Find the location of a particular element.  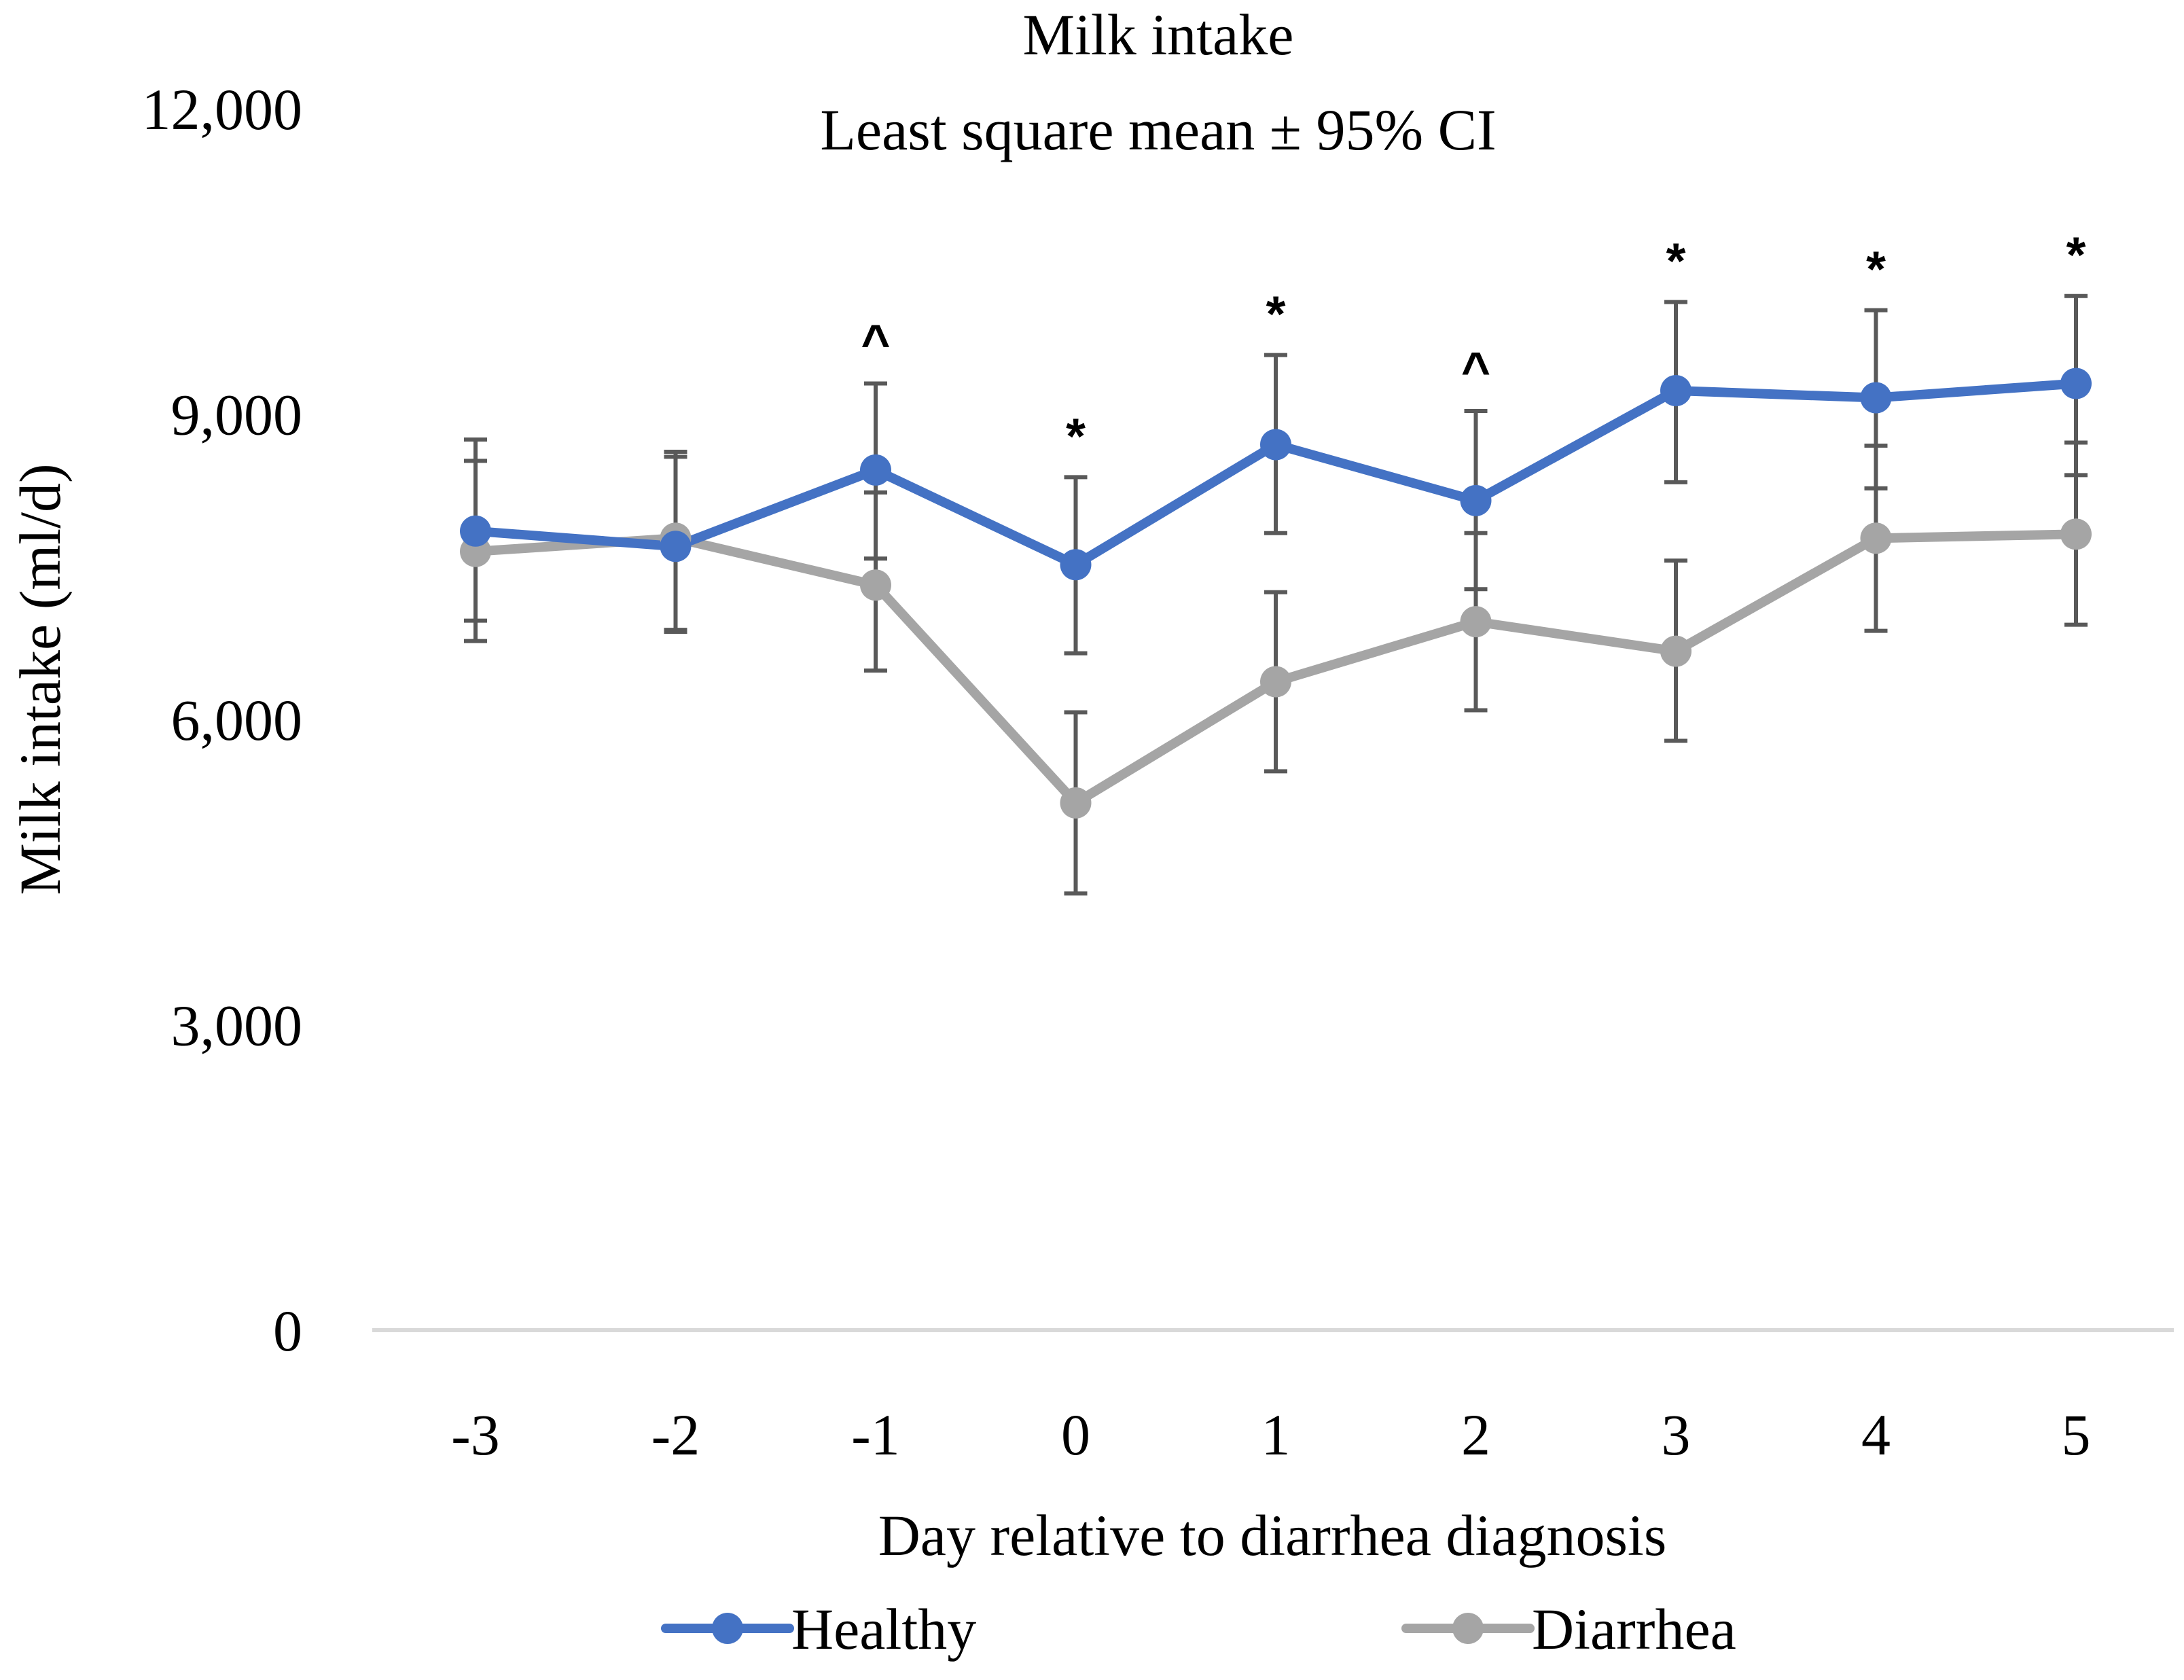

y-tick-label: 12,000 is located at coordinates (222, 109).